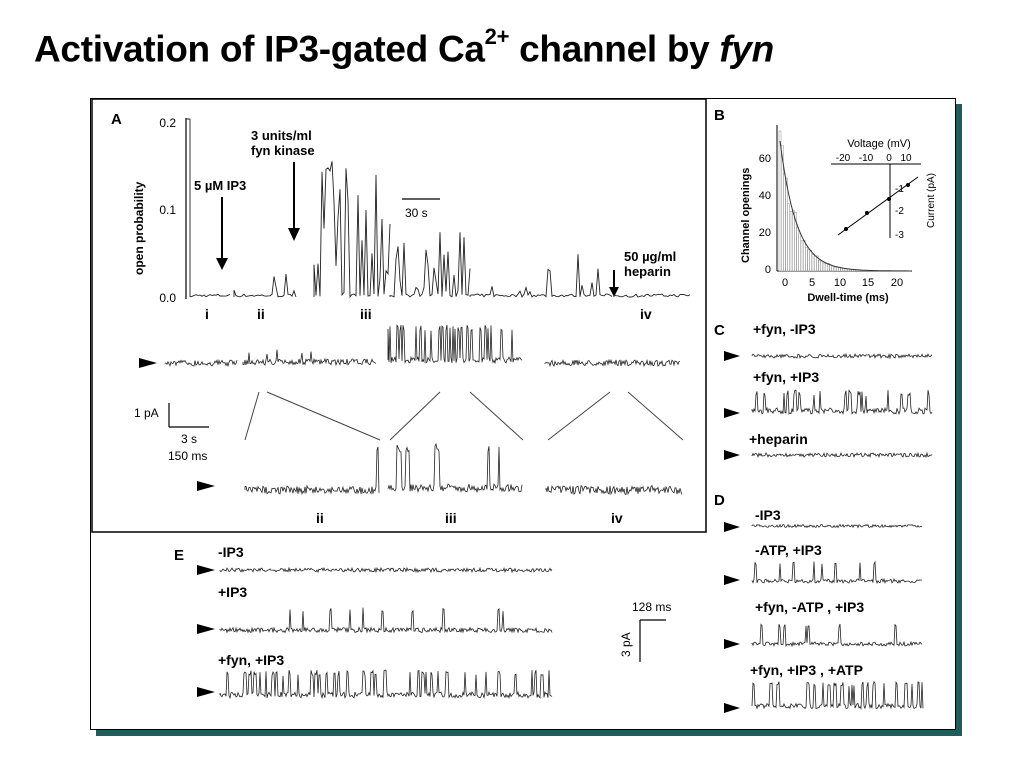 The height and width of the screenshot is (768, 1024). Describe the element at coordinates (179, 555) in the screenshot. I see `panel-e-letter: E` at that location.